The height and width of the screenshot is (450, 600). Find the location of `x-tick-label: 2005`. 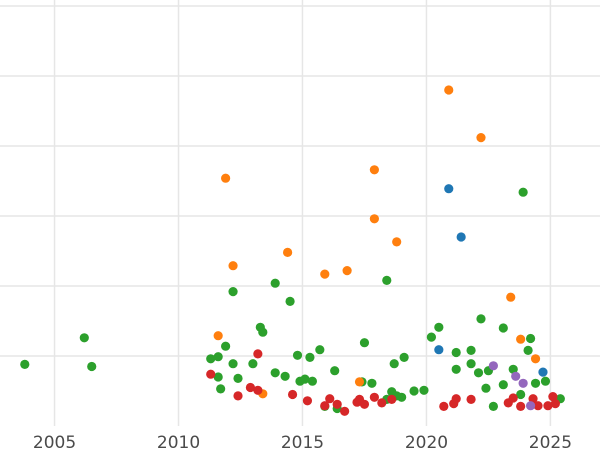

x-tick-label: 2005 is located at coordinates (54, 441).